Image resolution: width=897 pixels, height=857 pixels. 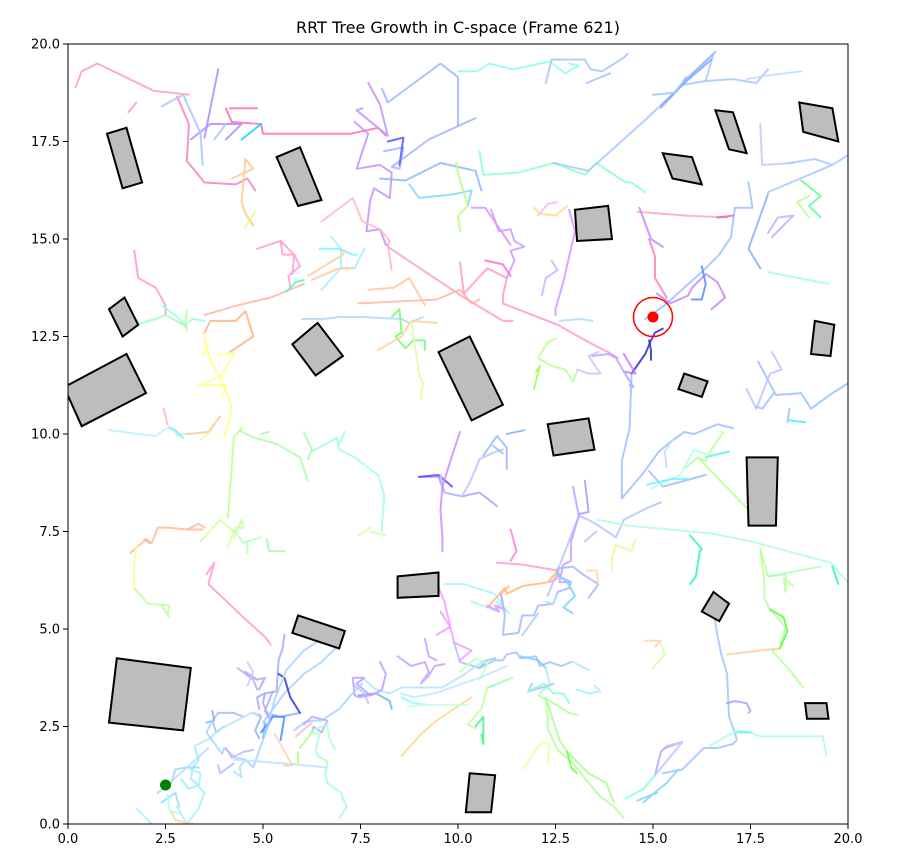 I want to click on y-tick-label: 0.0, so click(x=49, y=825).